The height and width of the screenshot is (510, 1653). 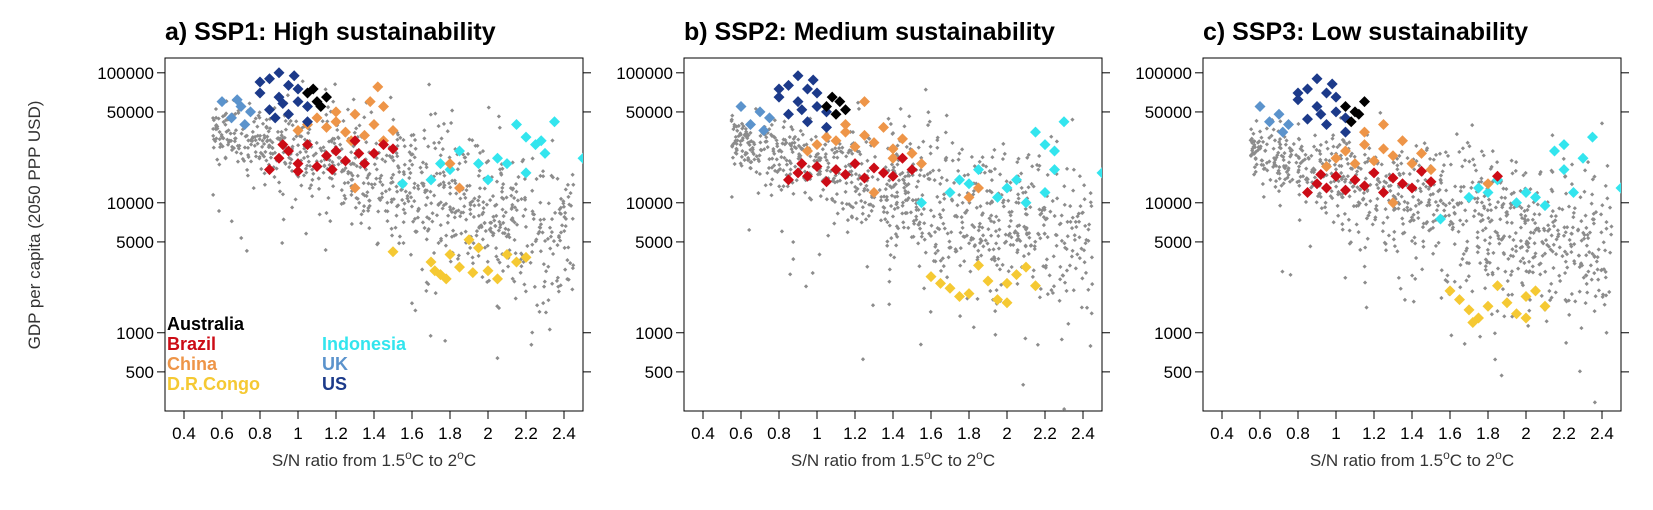 I want to click on point-australia, so click(x=836, y=114).